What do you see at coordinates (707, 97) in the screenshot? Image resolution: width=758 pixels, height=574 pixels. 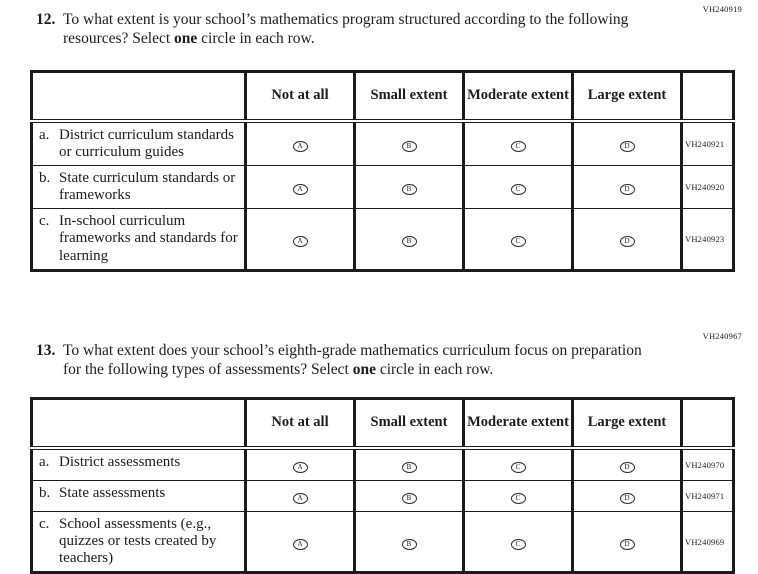 I see `question-12-header-code-blank` at bounding box center [707, 97].